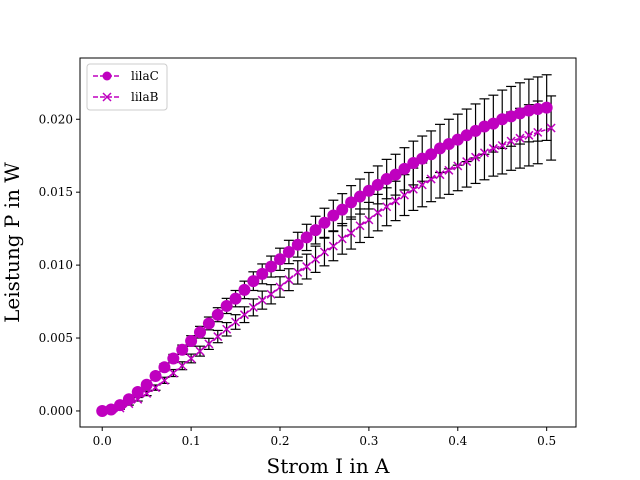  I want to click on legend-marker-lilab, so click(107, 97).